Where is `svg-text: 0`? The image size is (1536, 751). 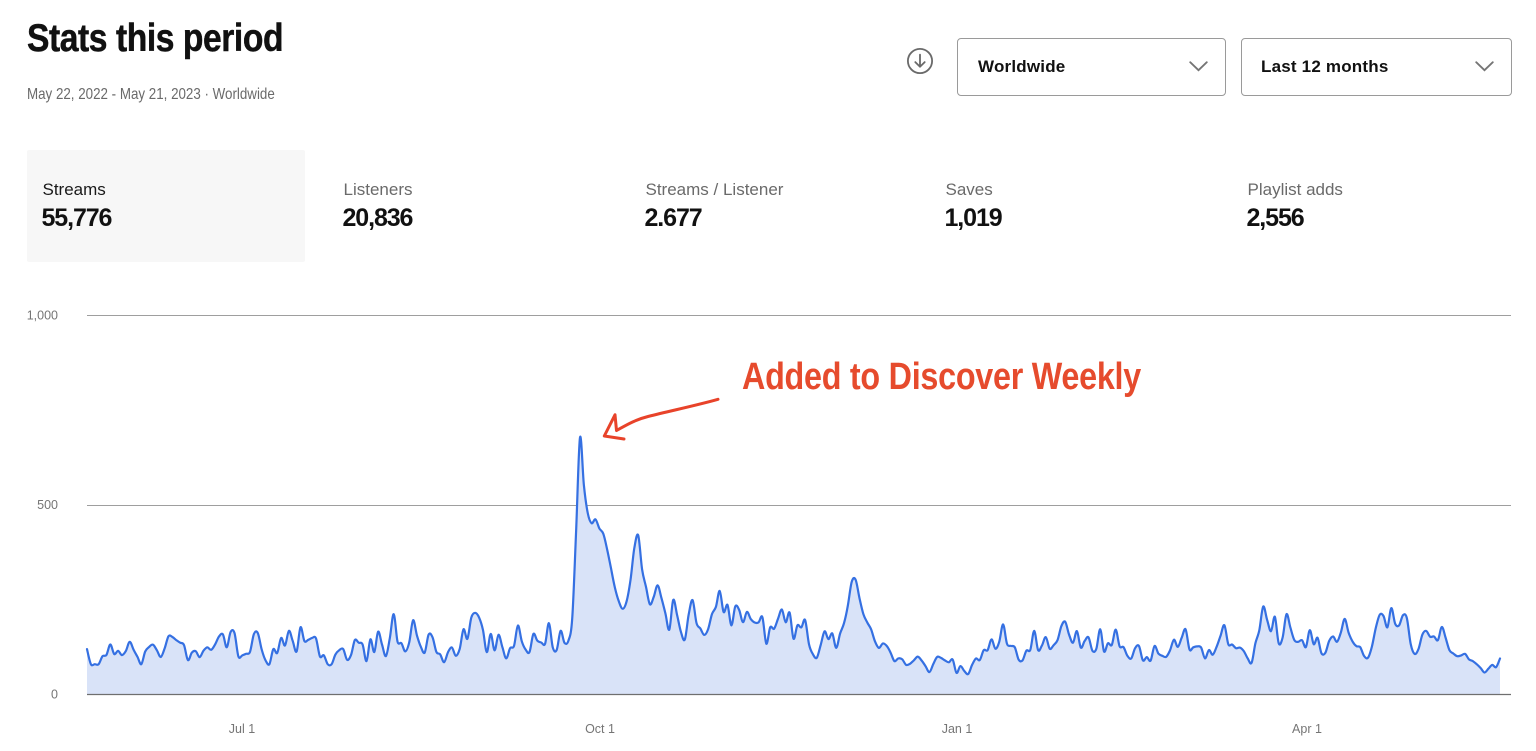 svg-text: 0 is located at coordinates (54, 695).